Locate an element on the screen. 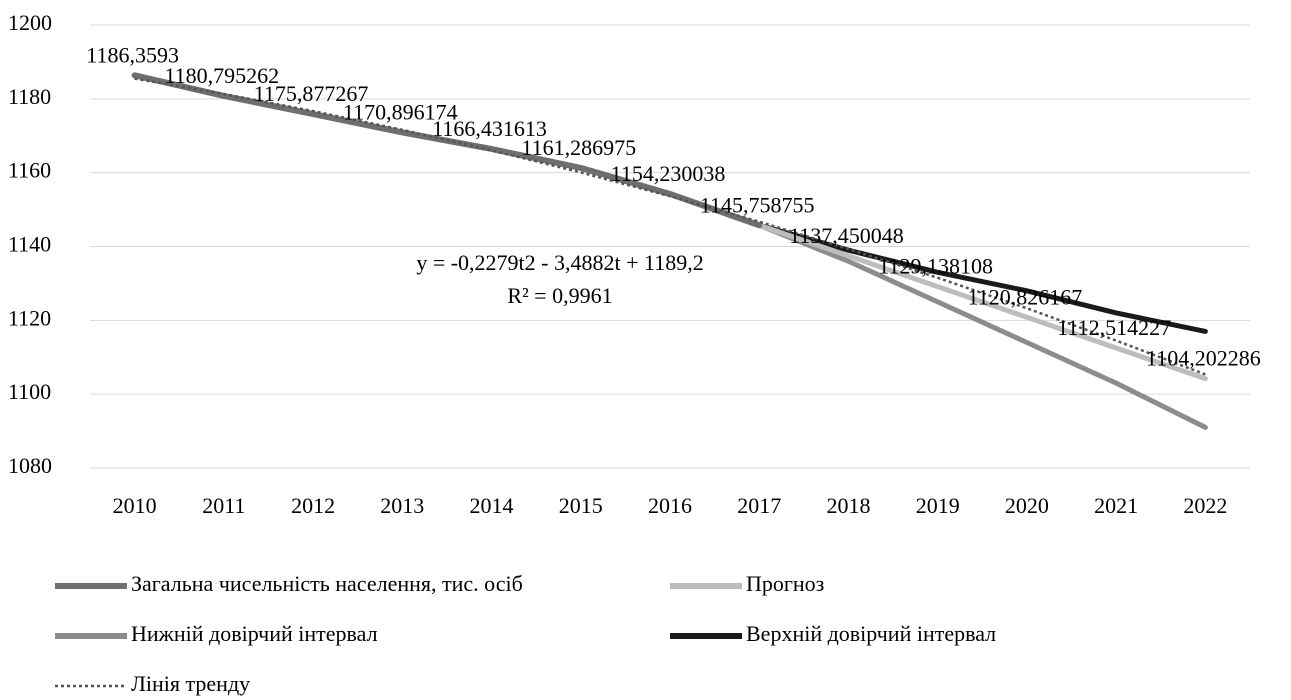 This screenshot has height=700, width=1291. legend-label: Нижній довірчий інтервал is located at coordinates (254, 633).